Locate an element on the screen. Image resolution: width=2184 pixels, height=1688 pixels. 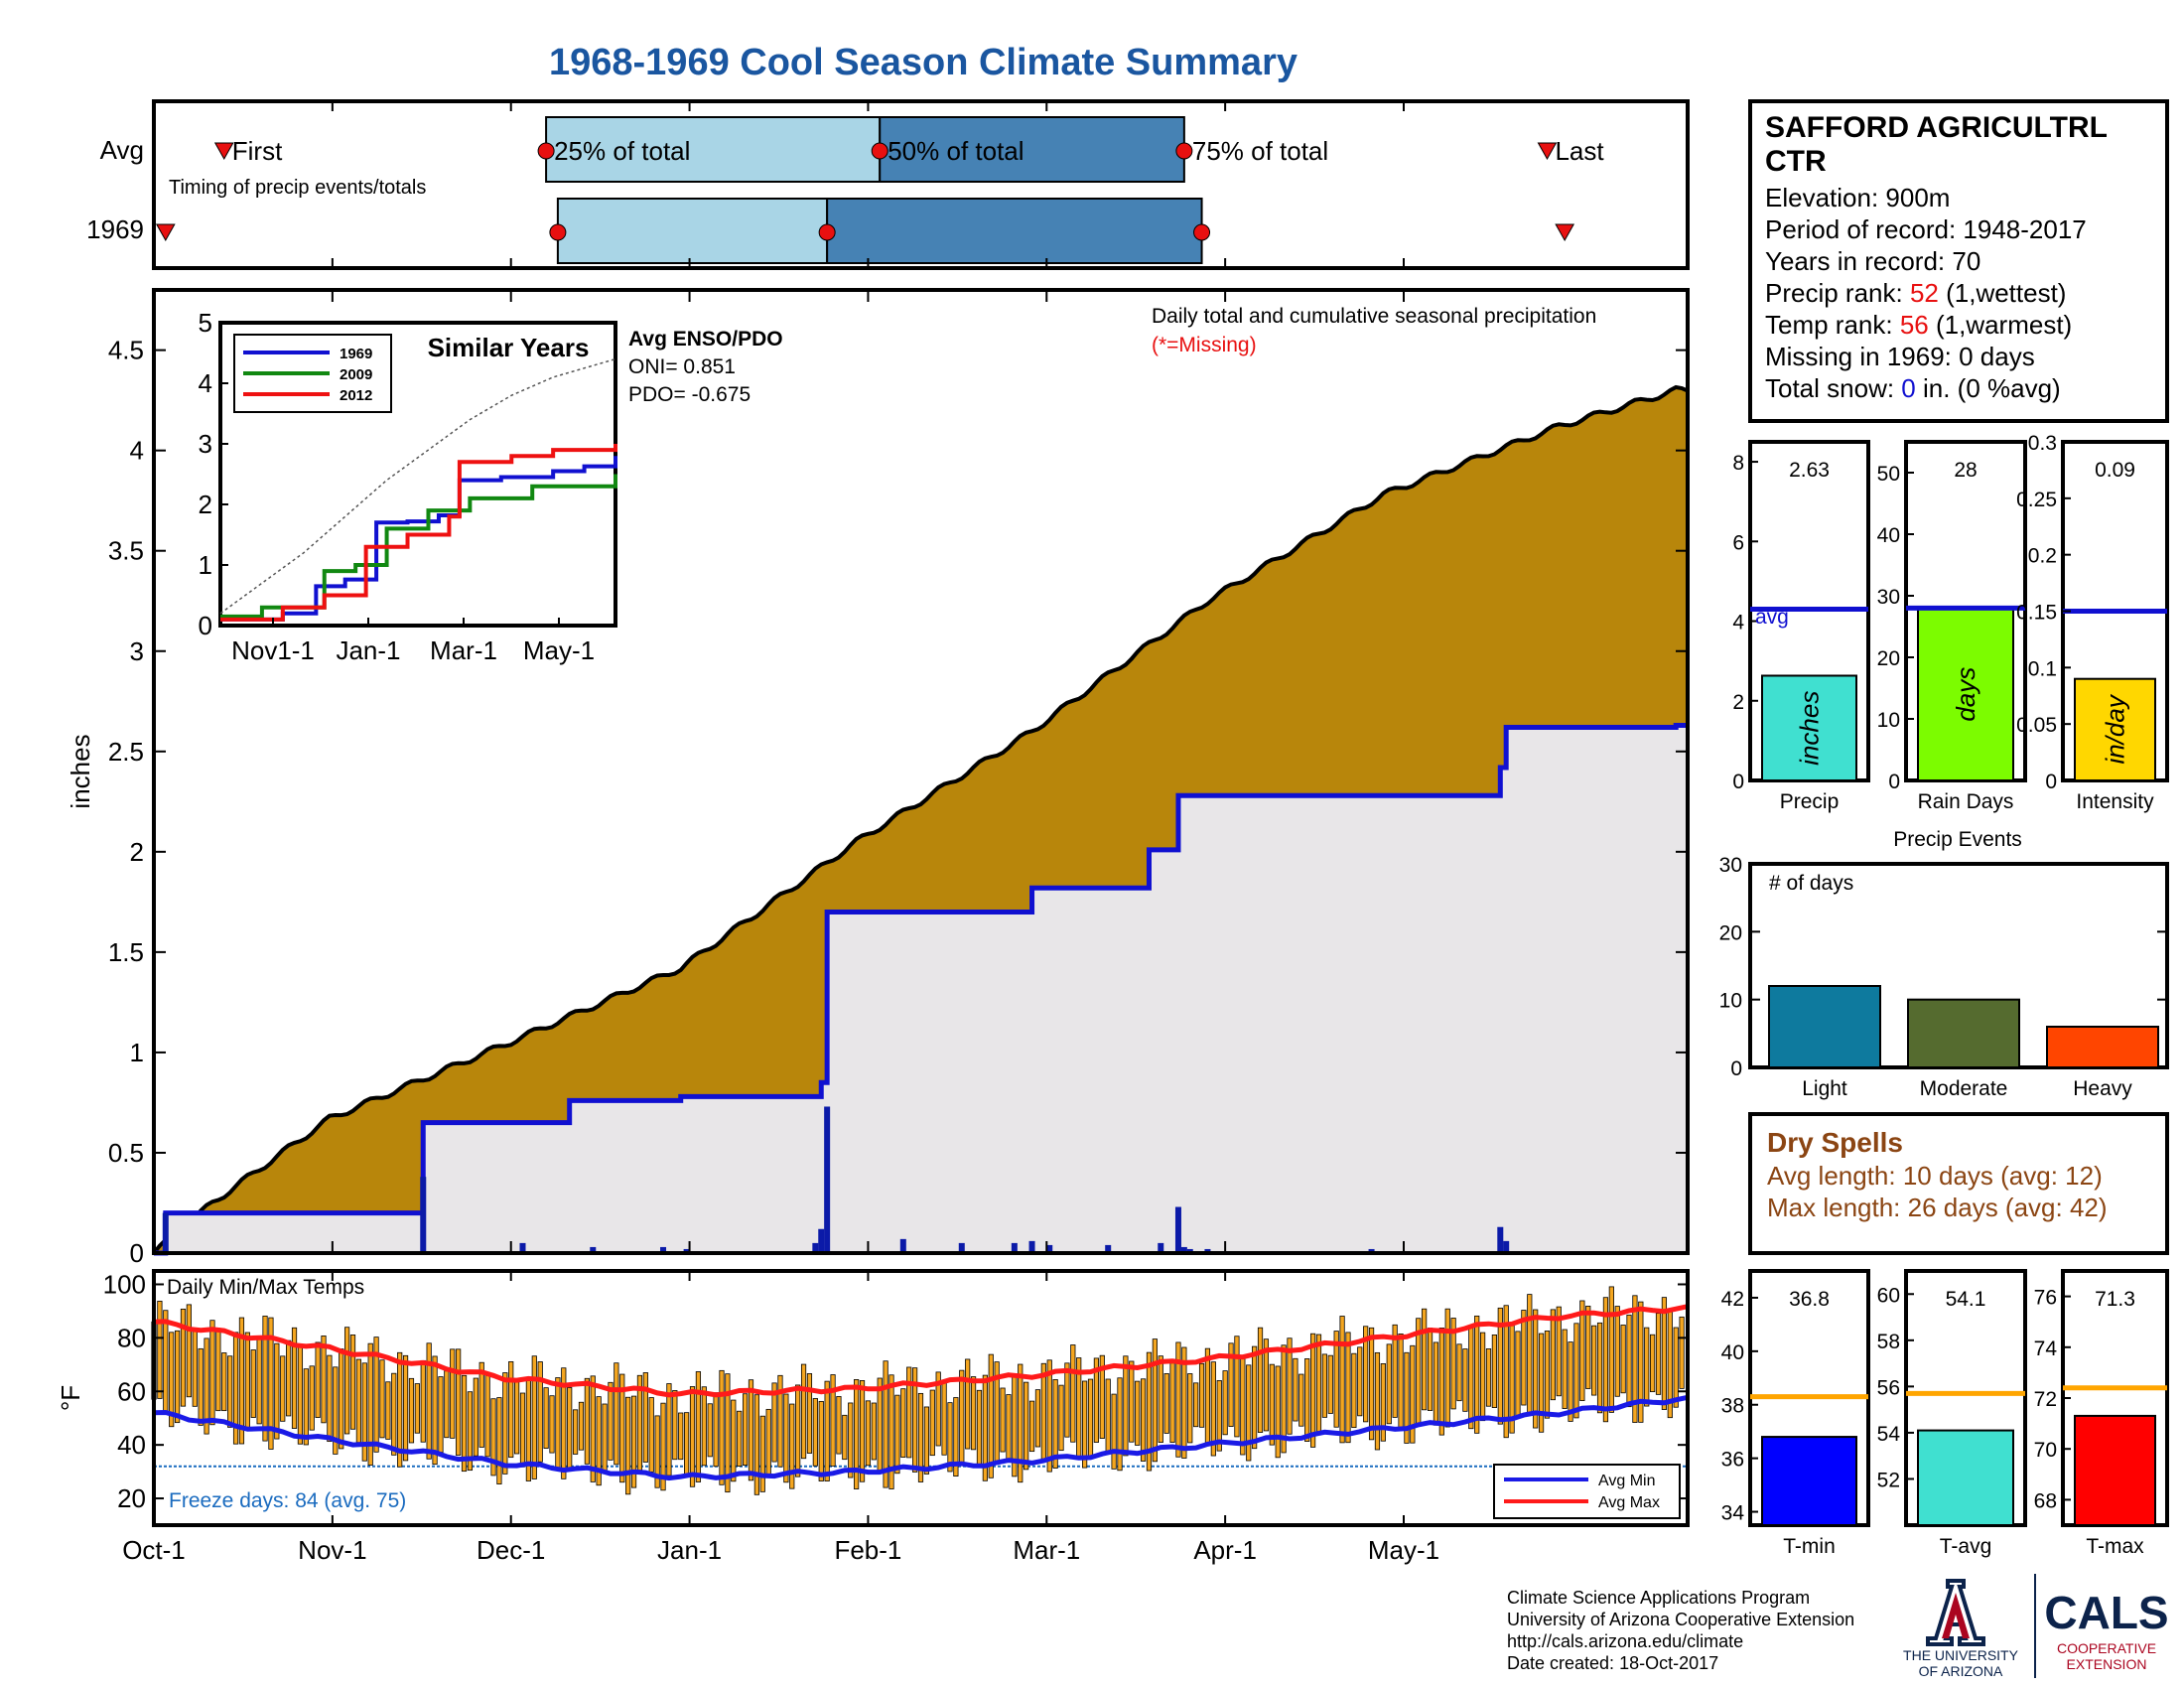
inset-xtick-label: Mar-1 is located at coordinates (463, 650).